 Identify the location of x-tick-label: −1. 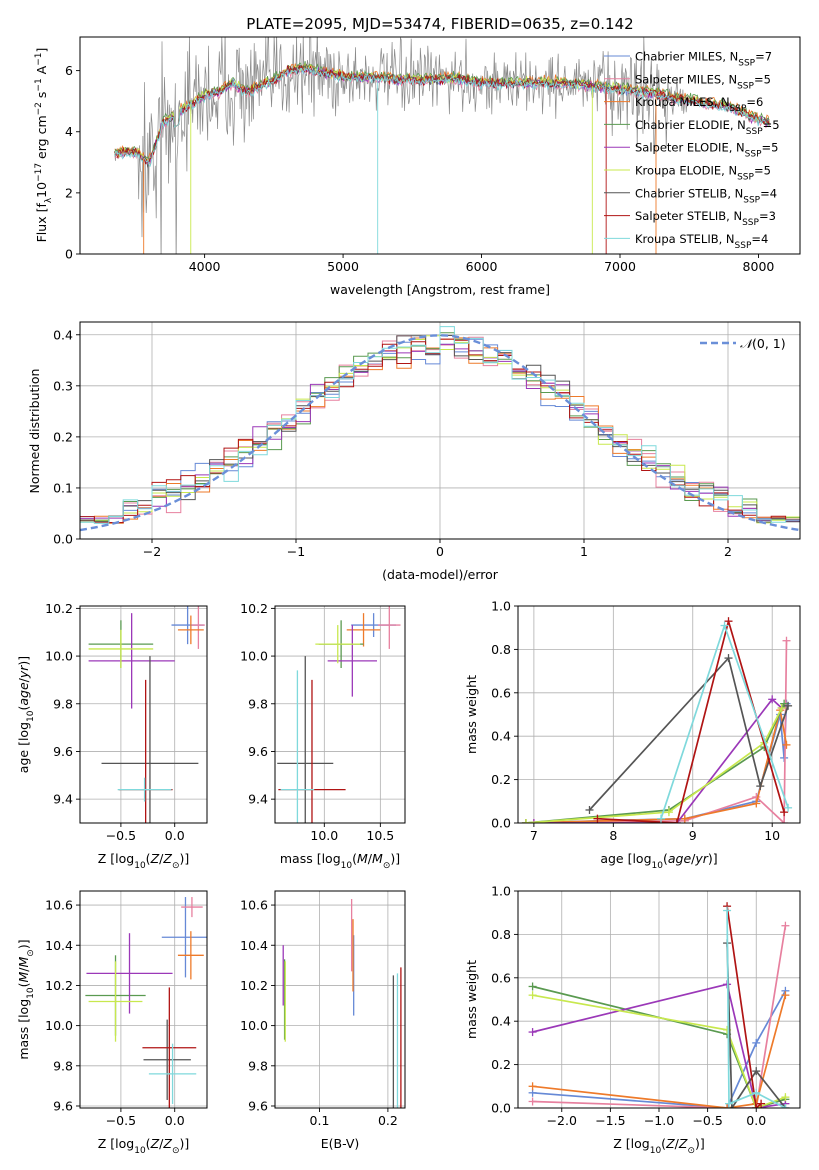
(296, 551).